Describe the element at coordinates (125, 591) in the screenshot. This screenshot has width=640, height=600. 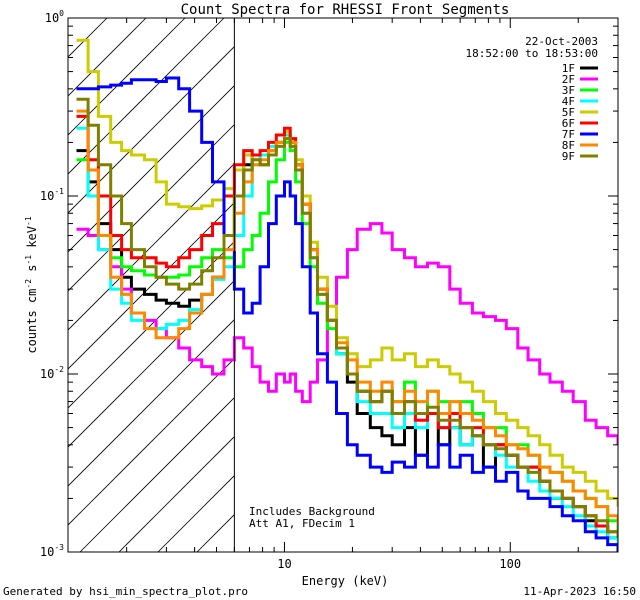
I see `generated-by-note: Generated by hsi_min_spectra_plot.pro` at that location.